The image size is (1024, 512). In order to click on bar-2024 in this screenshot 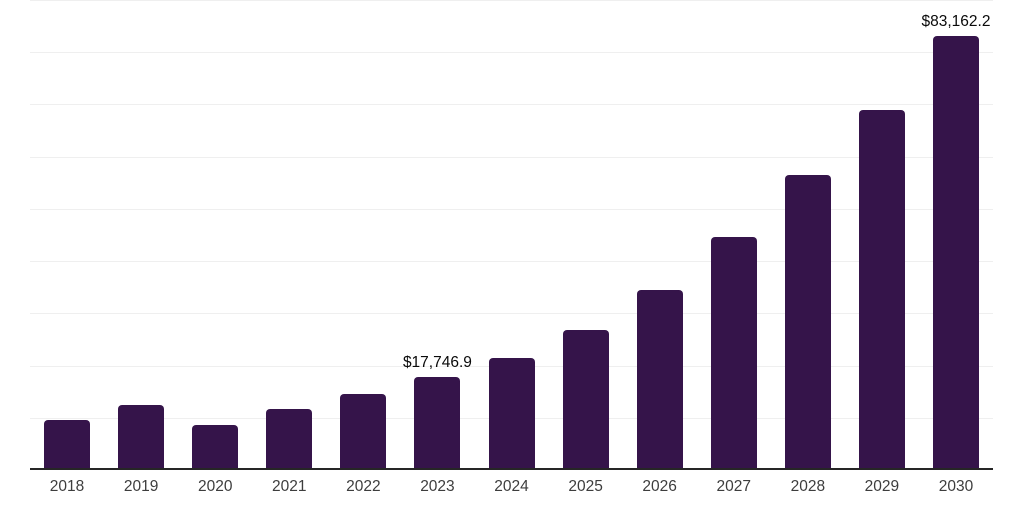, I will do `click(511, 414)`.